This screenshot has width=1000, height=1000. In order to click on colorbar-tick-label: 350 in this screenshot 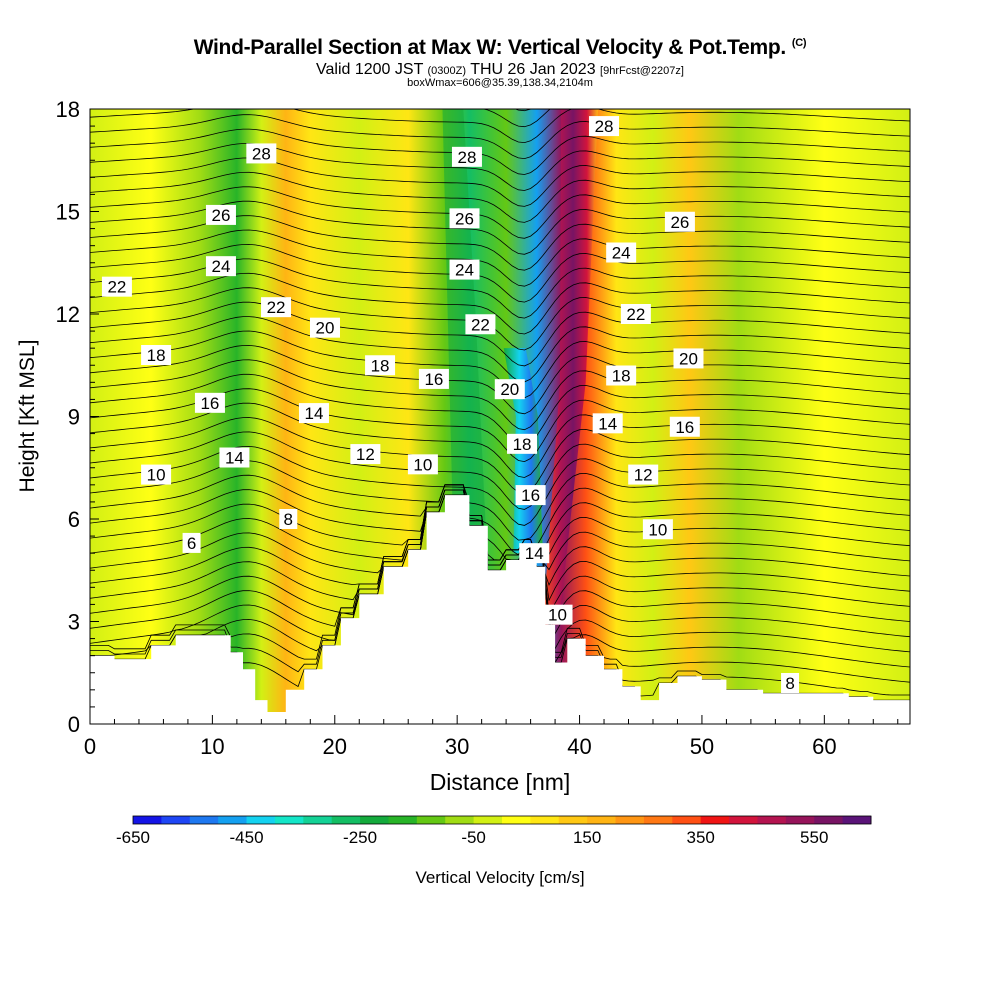, I will do `click(701, 837)`.